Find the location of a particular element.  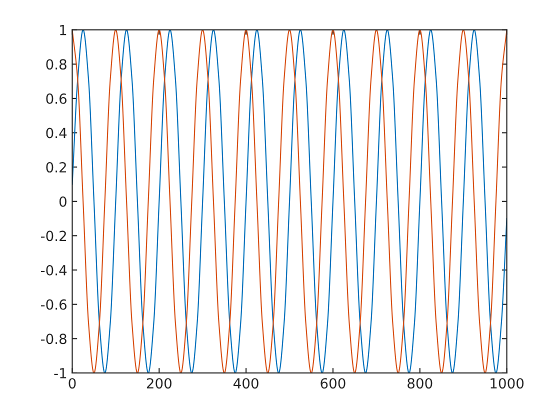

y-tick-label: 0.8 is located at coordinates (56, 64).